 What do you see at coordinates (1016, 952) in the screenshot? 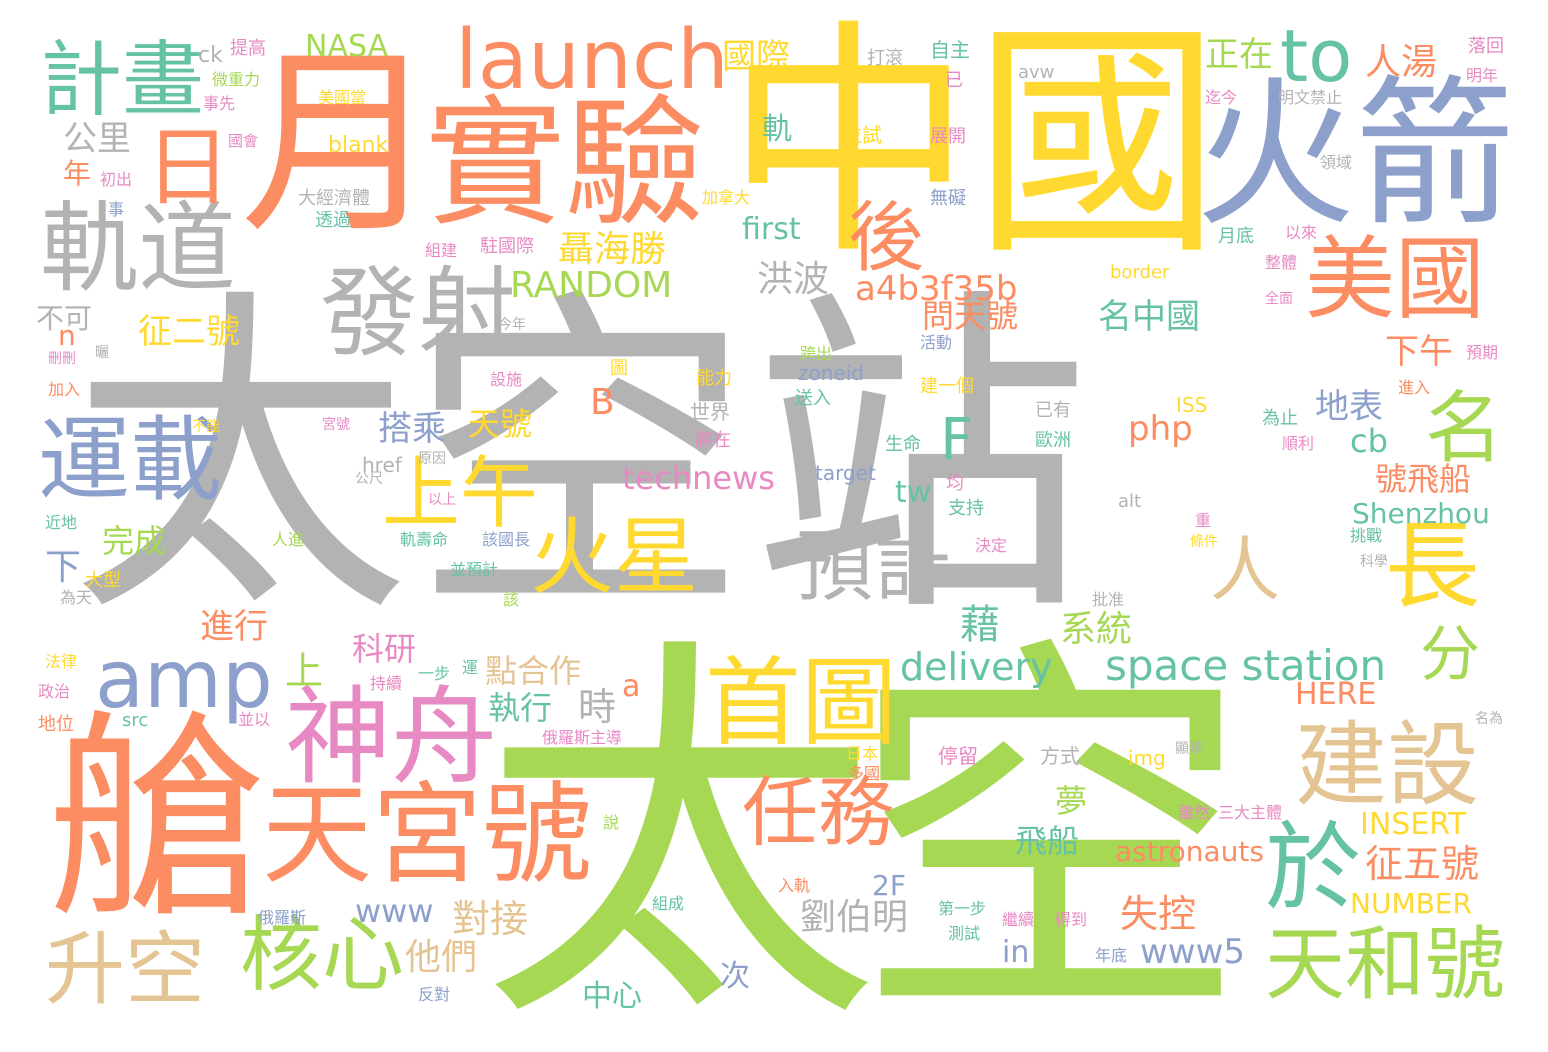
I see `word: in` at bounding box center [1016, 952].